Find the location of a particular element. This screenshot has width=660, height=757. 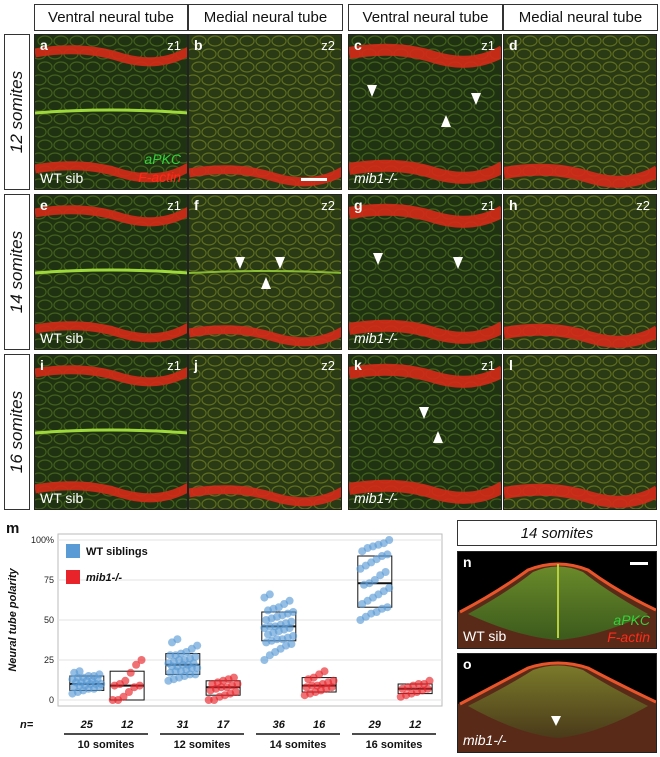

n-count-label: 16 is located at coordinates (319, 725).